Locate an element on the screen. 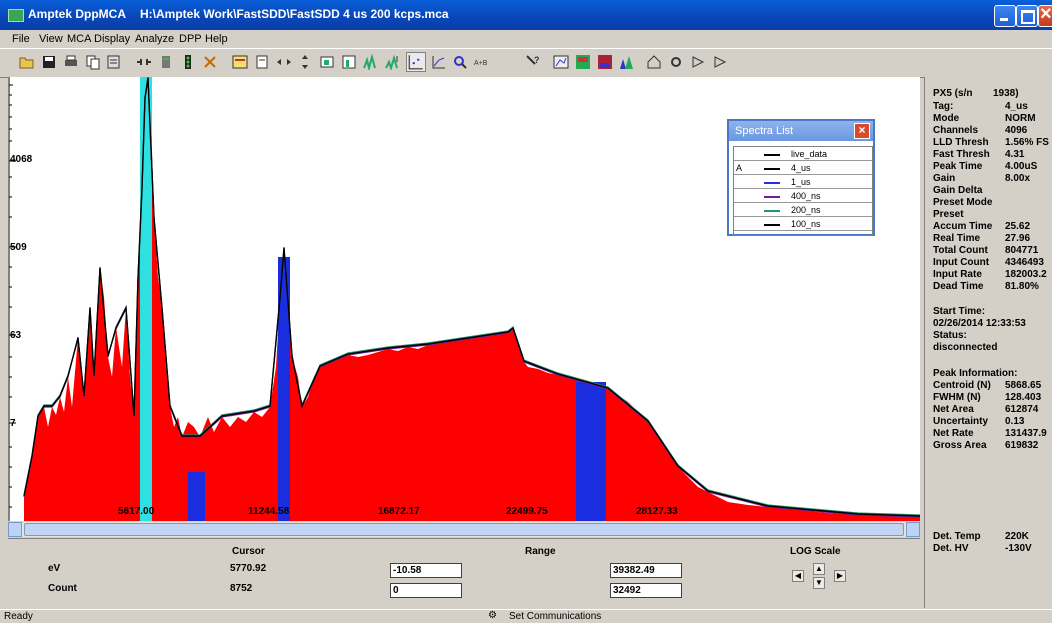 Image resolution: width=1052 pixels, height=623 pixels. scroll-thumb is located at coordinates (464, 529).